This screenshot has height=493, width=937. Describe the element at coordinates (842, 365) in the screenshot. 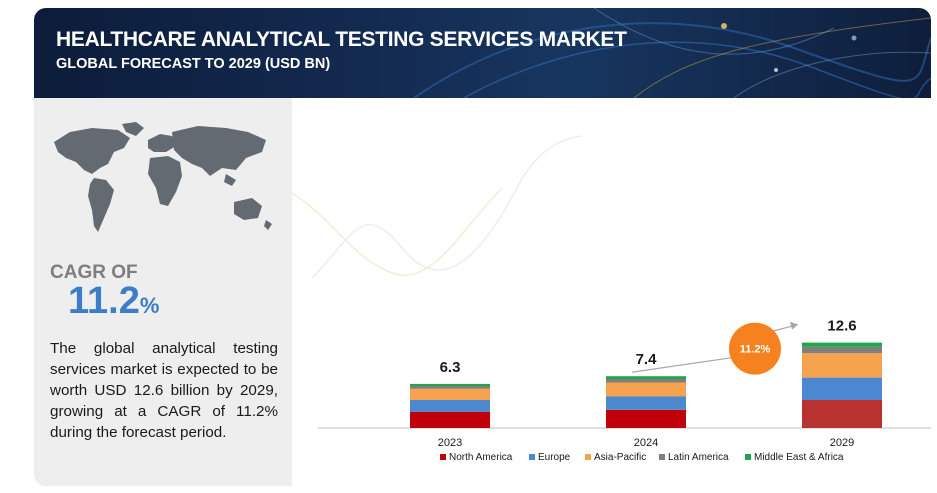

I see `bar-asia-pacific-2029` at that location.